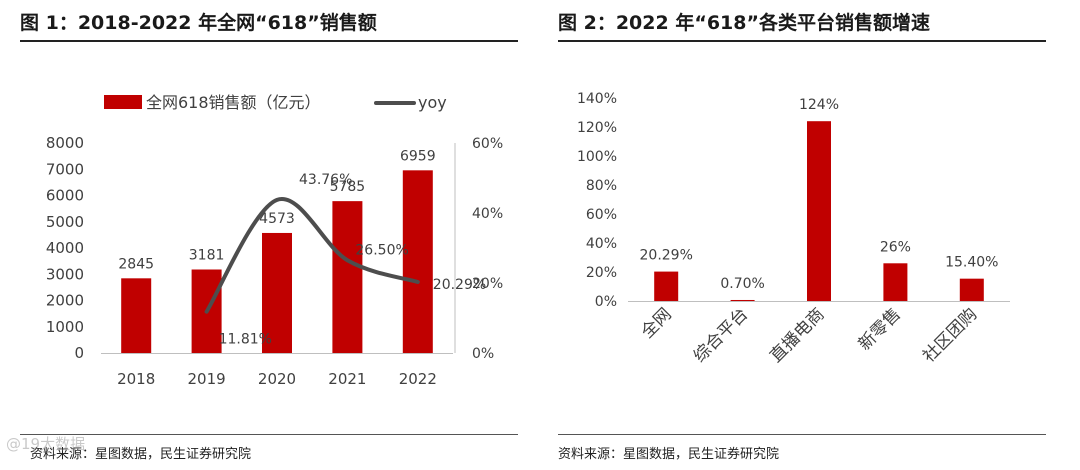 The width and height of the screenshot is (1080, 470). I want to click on bar-growth-直播电商, so click(819, 211).